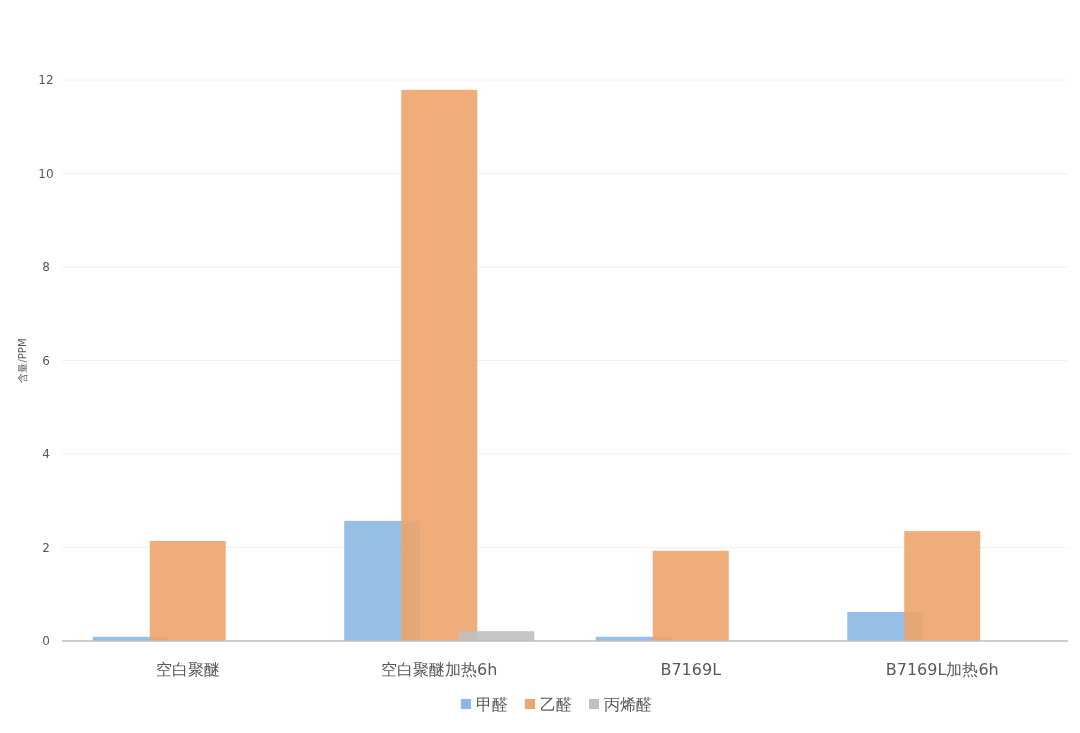  What do you see at coordinates (46, 641) in the screenshot?
I see `y-tick-label: 0` at bounding box center [46, 641].